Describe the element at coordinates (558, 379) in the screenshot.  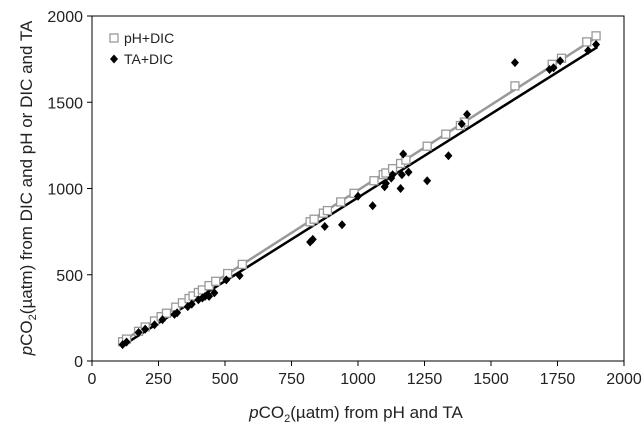
I see `x-tick-label: 1750` at that location.